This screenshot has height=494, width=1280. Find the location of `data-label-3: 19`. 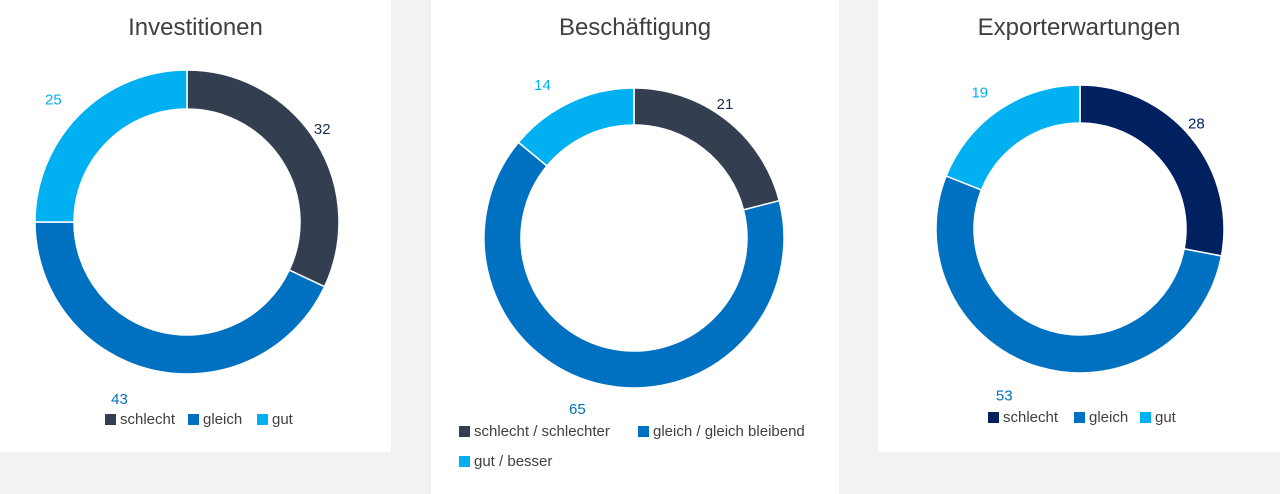

data-label-3: 19 is located at coordinates (979, 92).